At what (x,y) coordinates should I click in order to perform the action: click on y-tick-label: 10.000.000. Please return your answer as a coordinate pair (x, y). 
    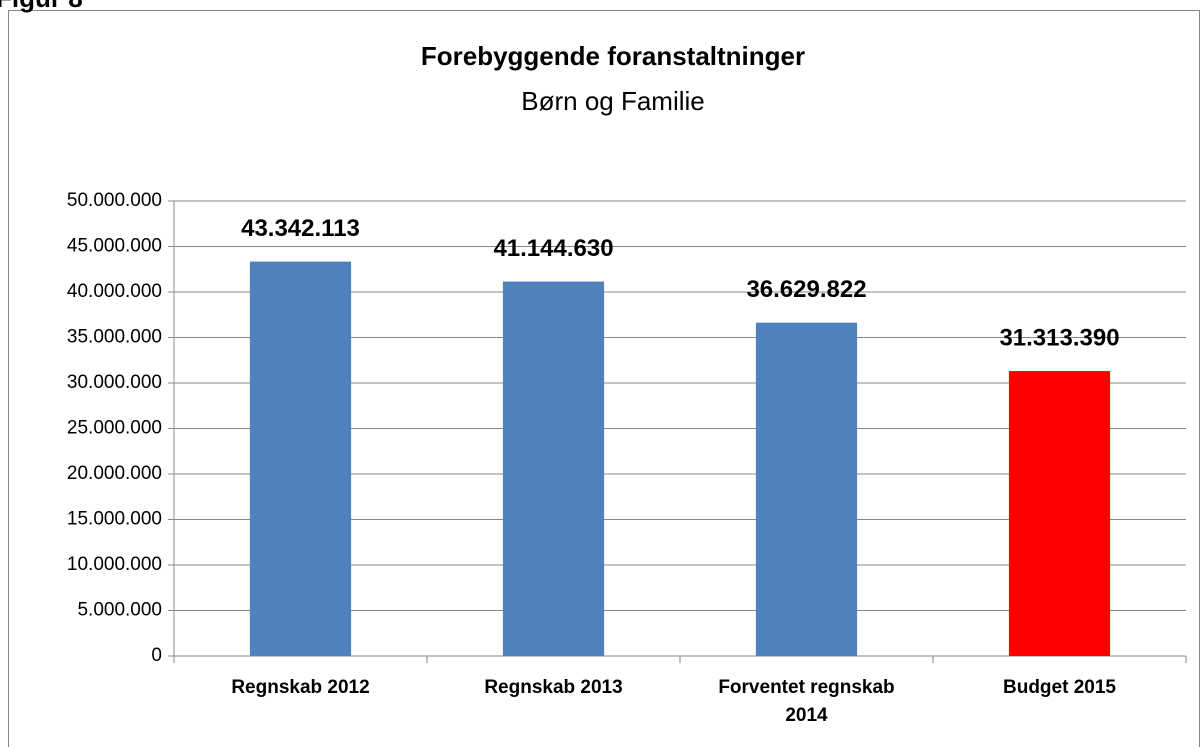
    Looking at the image, I should click on (114, 564).